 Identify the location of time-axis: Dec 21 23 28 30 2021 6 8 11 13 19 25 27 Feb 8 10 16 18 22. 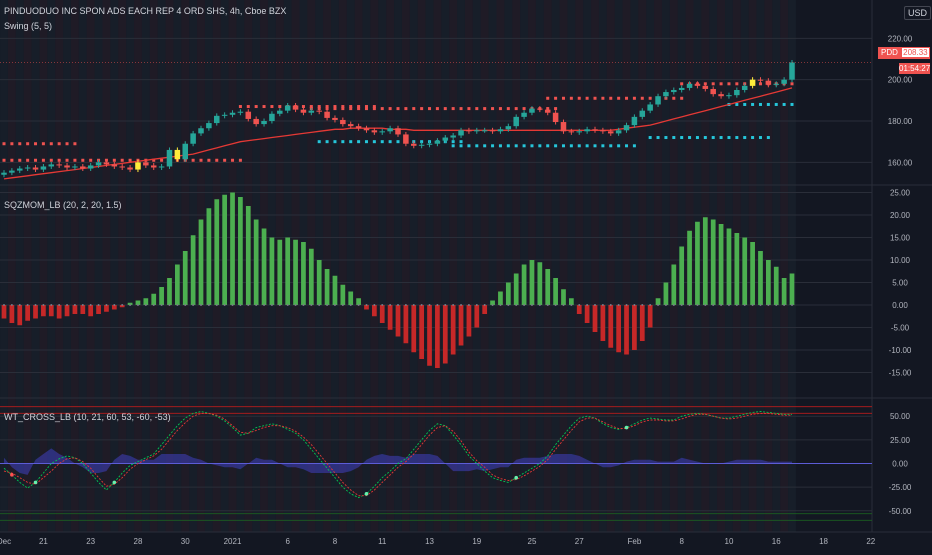
(438, 541).